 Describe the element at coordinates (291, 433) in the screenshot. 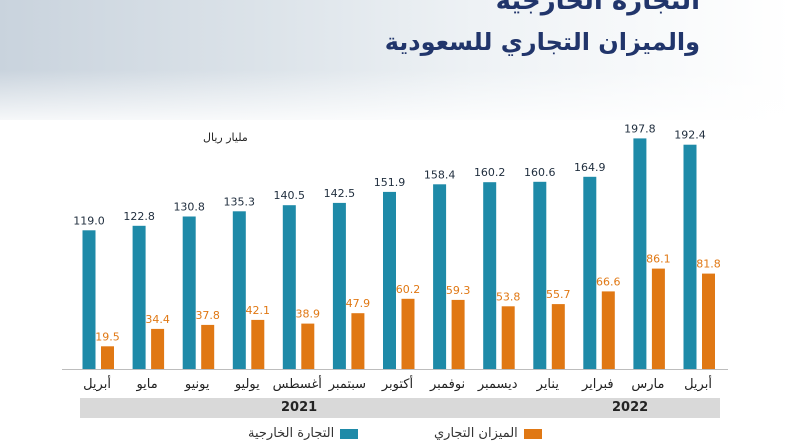

I see `legend-label-foreign-trade: التجارة الخارجية` at that location.